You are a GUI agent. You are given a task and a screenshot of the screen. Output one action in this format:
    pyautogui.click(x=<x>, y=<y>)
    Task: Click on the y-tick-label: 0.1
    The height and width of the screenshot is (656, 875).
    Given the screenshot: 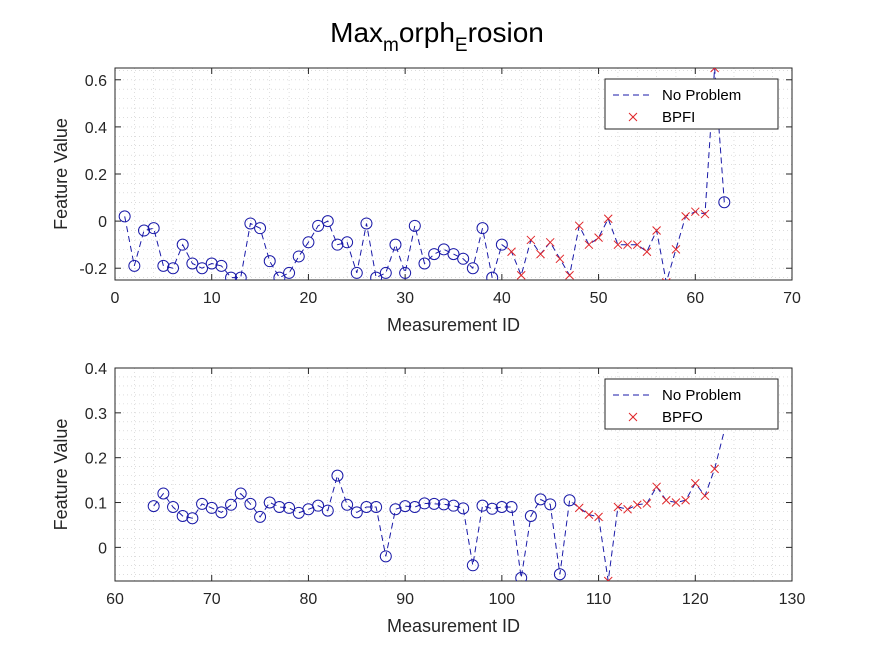 What is the action you would take?
    pyautogui.click(x=96, y=504)
    